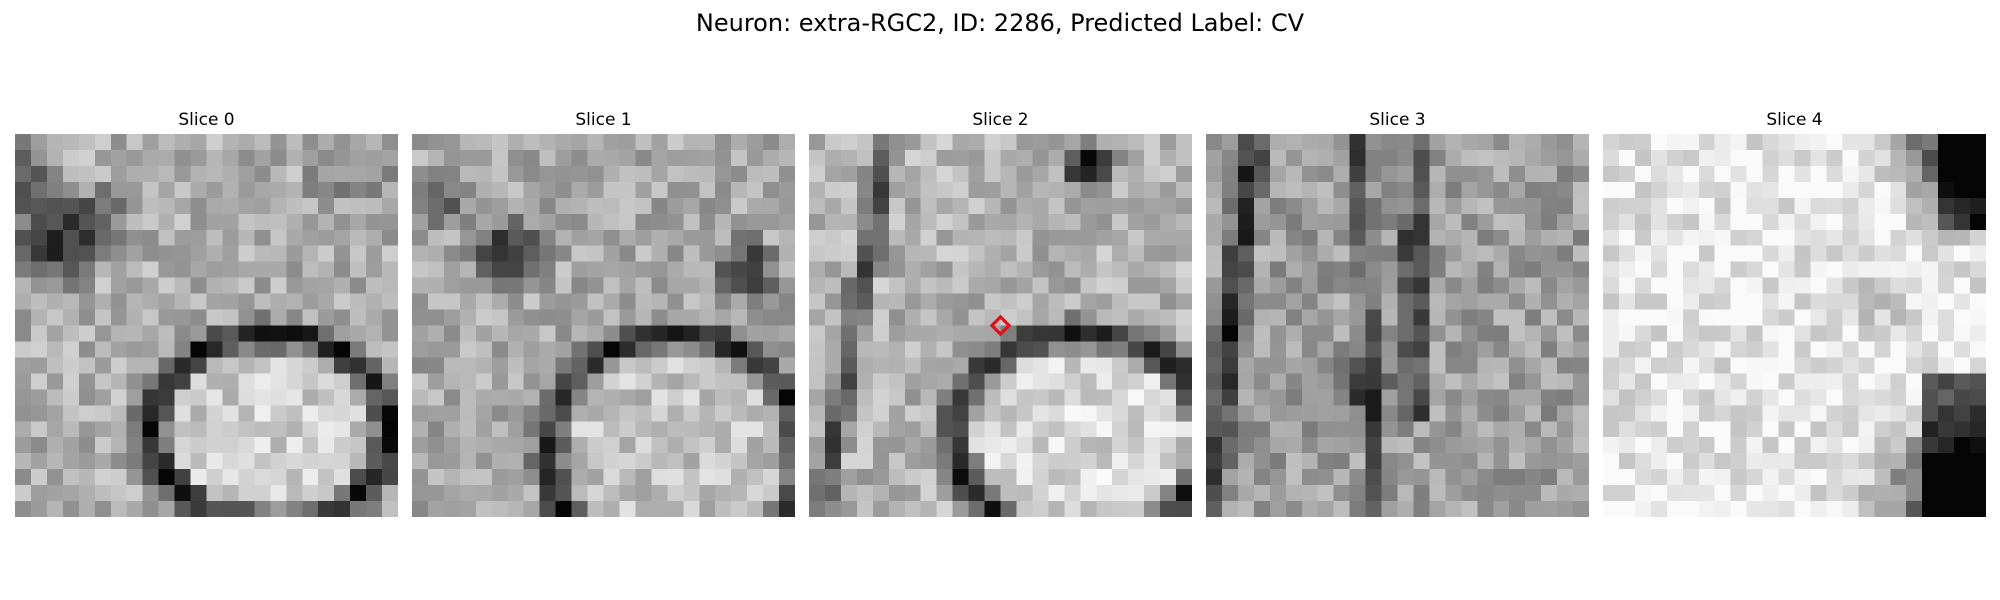 This screenshot has width=2000, height=600. I want to click on slice-panel-1: Slice 1, so click(603, 312).